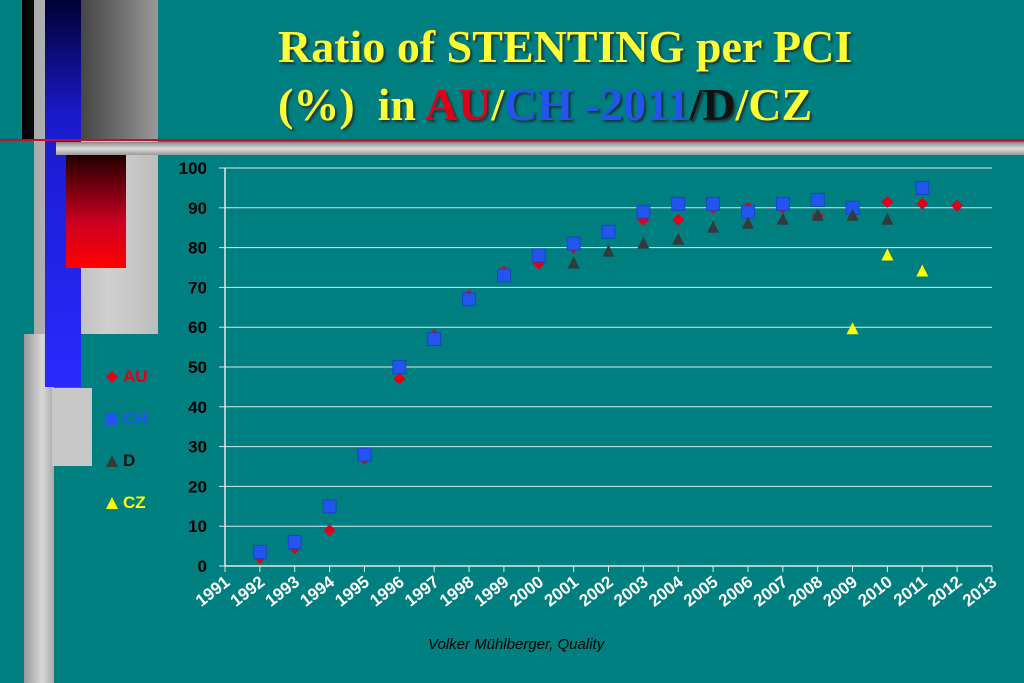 This screenshot has height=683, width=1024. I want to click on legend-label-au: AU, so click(135, 376).